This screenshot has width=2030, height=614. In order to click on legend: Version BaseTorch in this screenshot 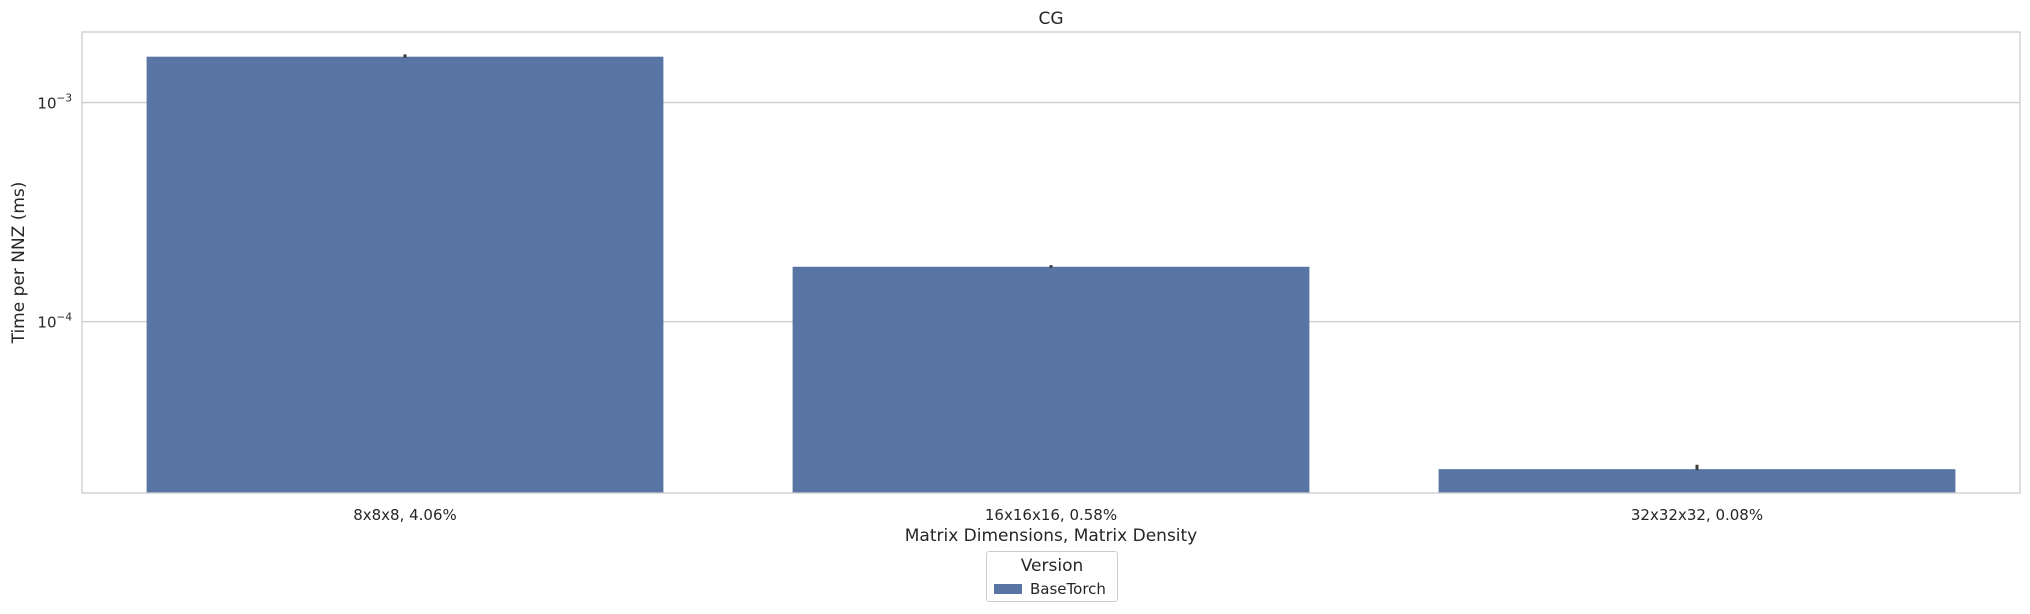, I will do `click(1052, 576)`.